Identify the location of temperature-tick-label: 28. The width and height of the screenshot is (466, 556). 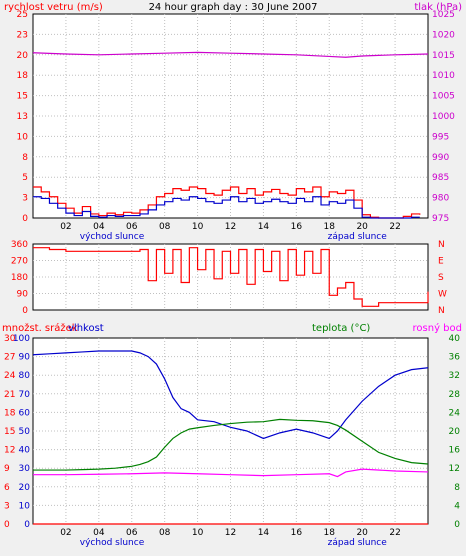
(455, 395).